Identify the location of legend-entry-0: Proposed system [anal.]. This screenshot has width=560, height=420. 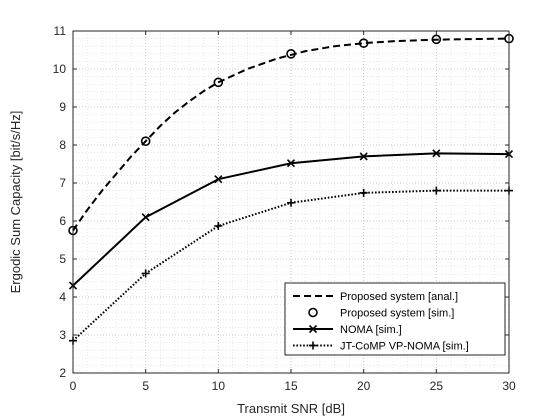
(375, 297).